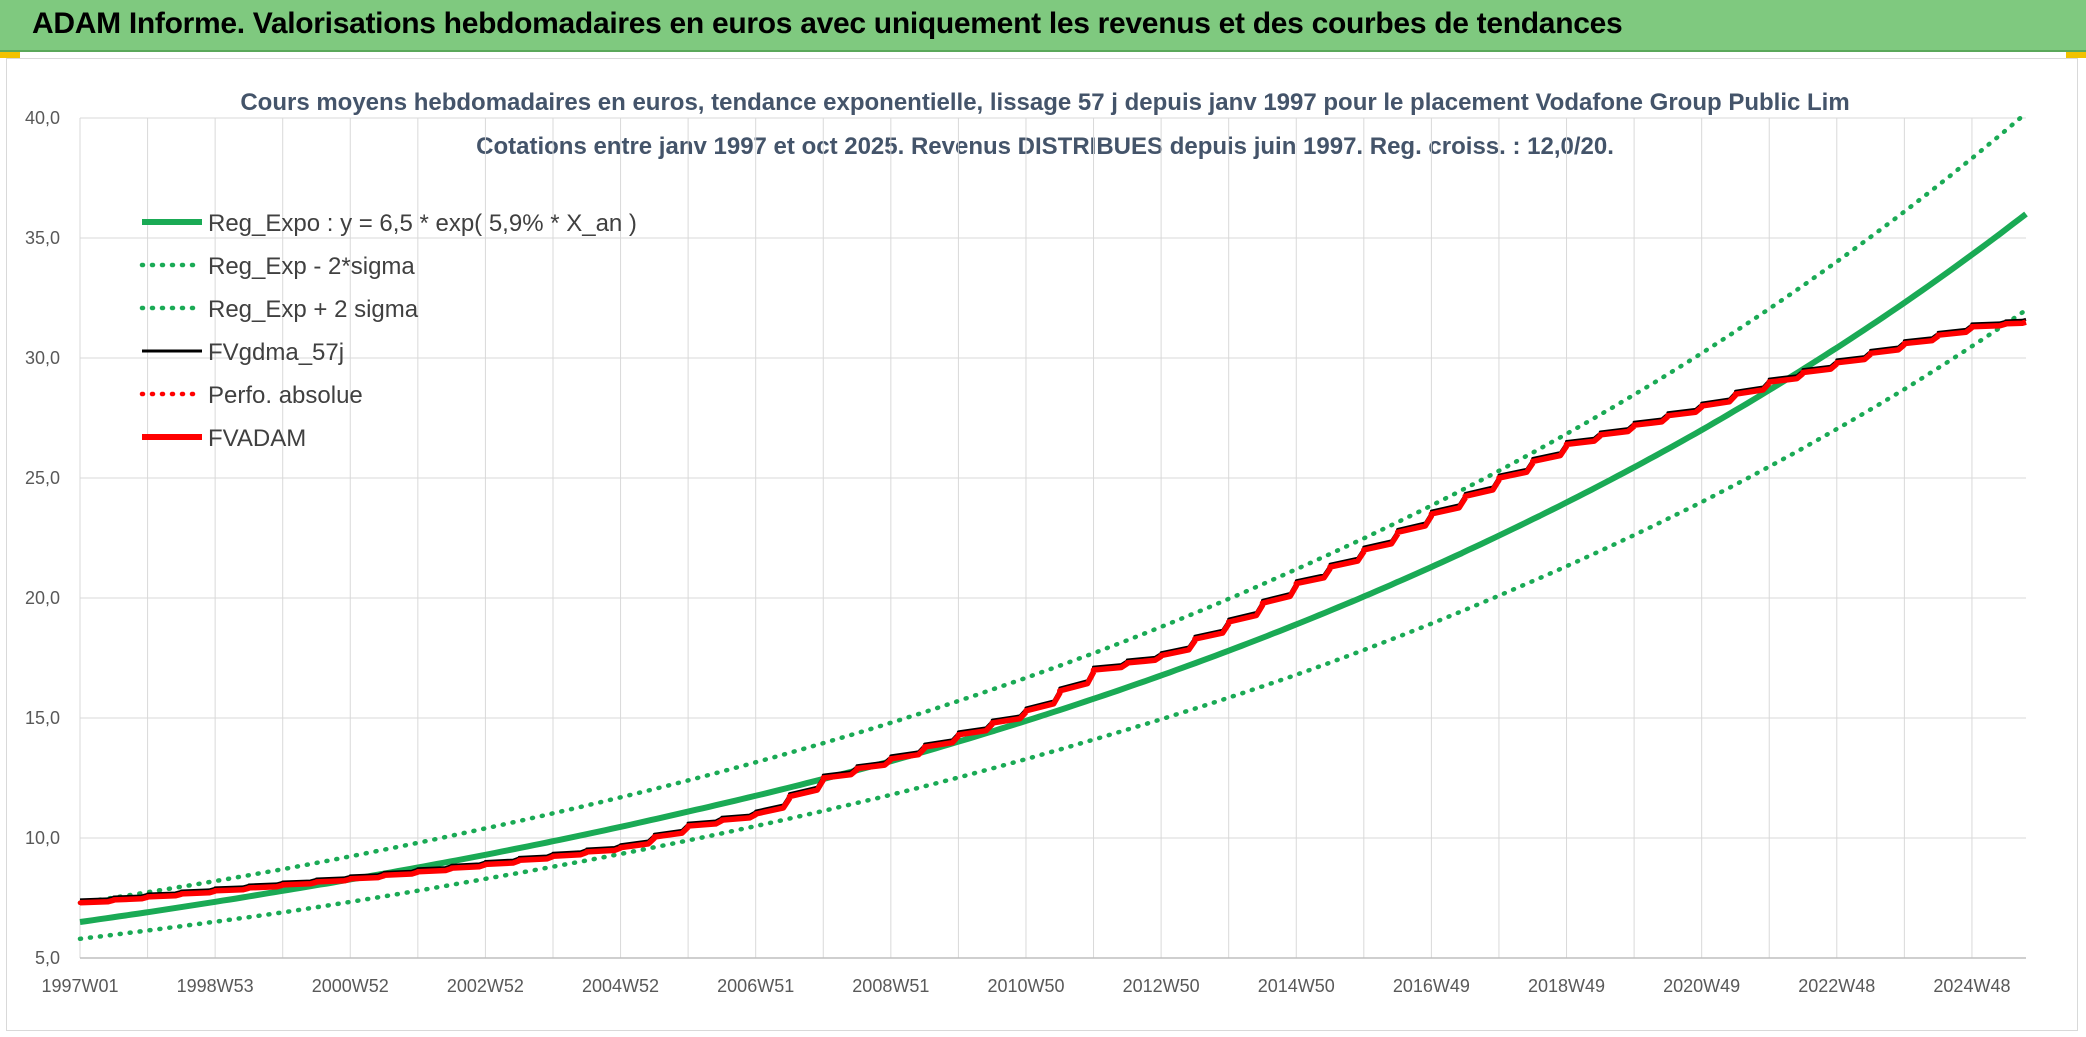  I want to click on x-tick-label: 2010W50, so click(1025, 986).